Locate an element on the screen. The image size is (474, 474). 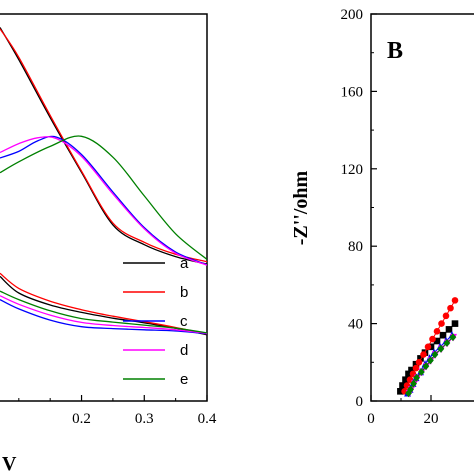
legend-label-d: d is located at coordinates (184, 350).